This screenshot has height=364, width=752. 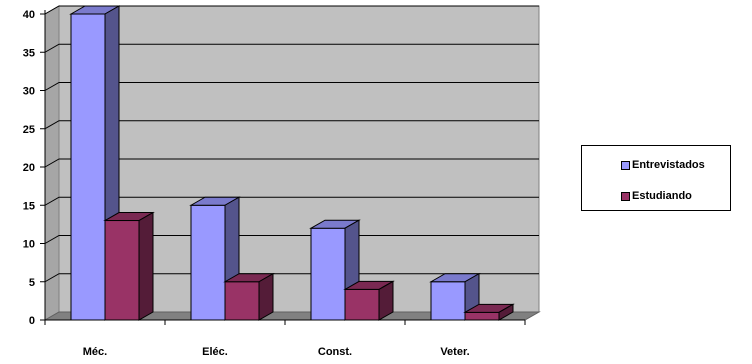 What do you see at coordinates (625, 196) in the screenshot?
I see `legend-swatch-estudiando` at bounding box center [625, 196].